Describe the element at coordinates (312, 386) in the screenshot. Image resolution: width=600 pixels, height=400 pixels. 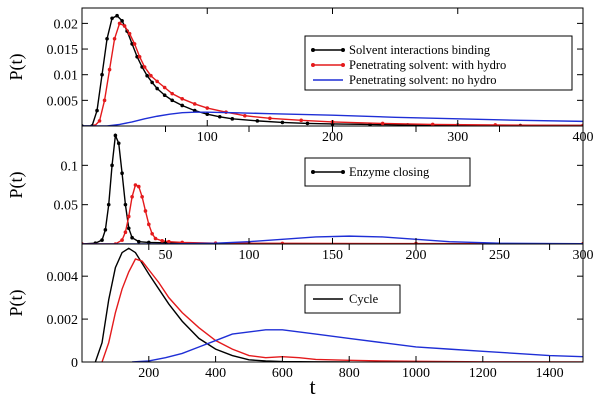
I see `x-axis-label: t` at that location.